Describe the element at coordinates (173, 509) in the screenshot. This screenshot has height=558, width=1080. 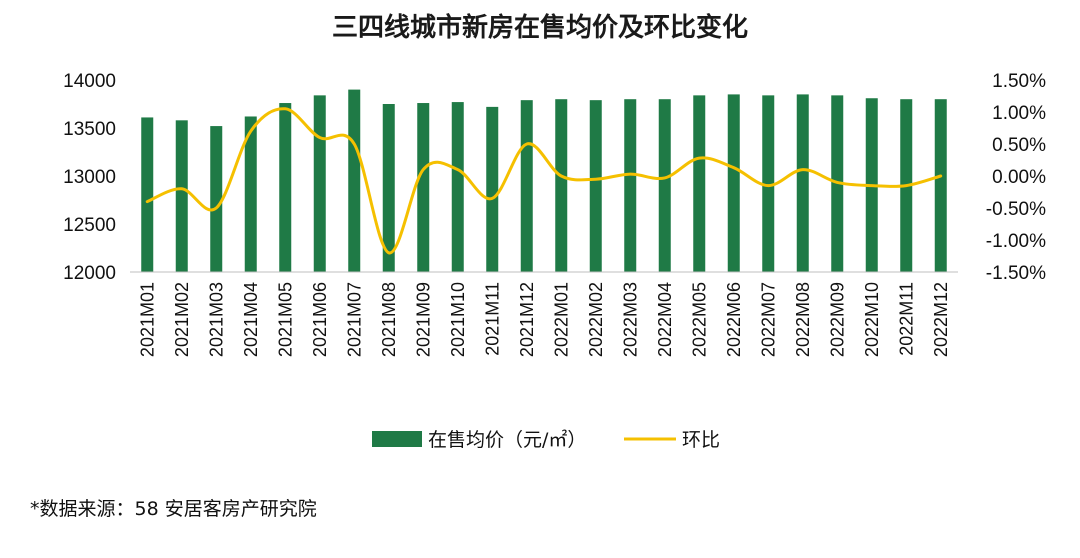
I see `source-note: *数据来源：58 安居客房产研究院` at that location.